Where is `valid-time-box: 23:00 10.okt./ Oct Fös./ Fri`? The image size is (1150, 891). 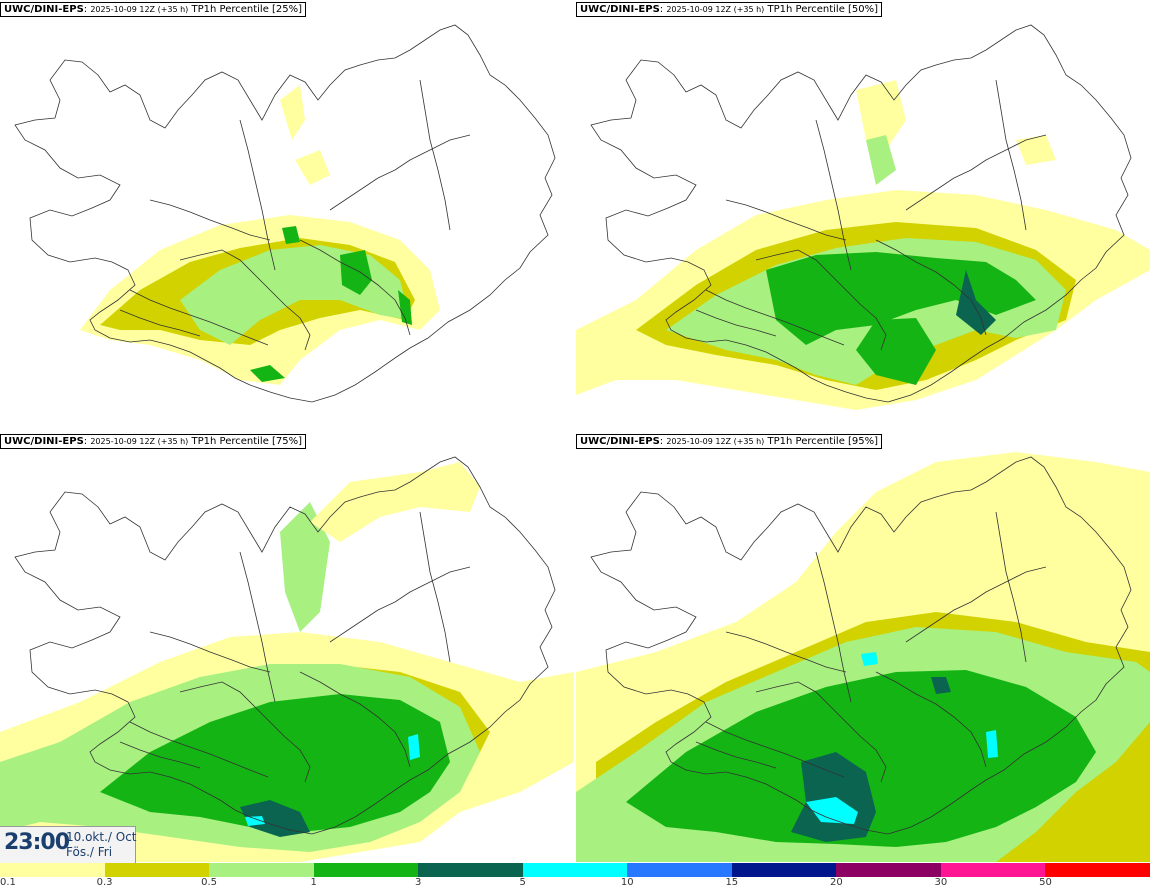 valid-time-box: 23:00 10.okt./ Oct Fös./ Fri is located at coordinates (68, 844).